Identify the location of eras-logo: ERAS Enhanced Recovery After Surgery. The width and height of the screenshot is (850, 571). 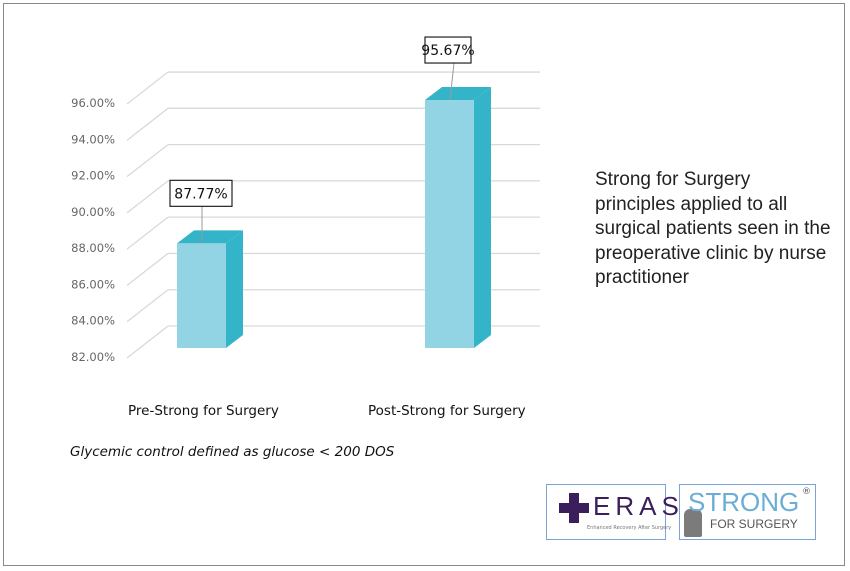
(612, 512).